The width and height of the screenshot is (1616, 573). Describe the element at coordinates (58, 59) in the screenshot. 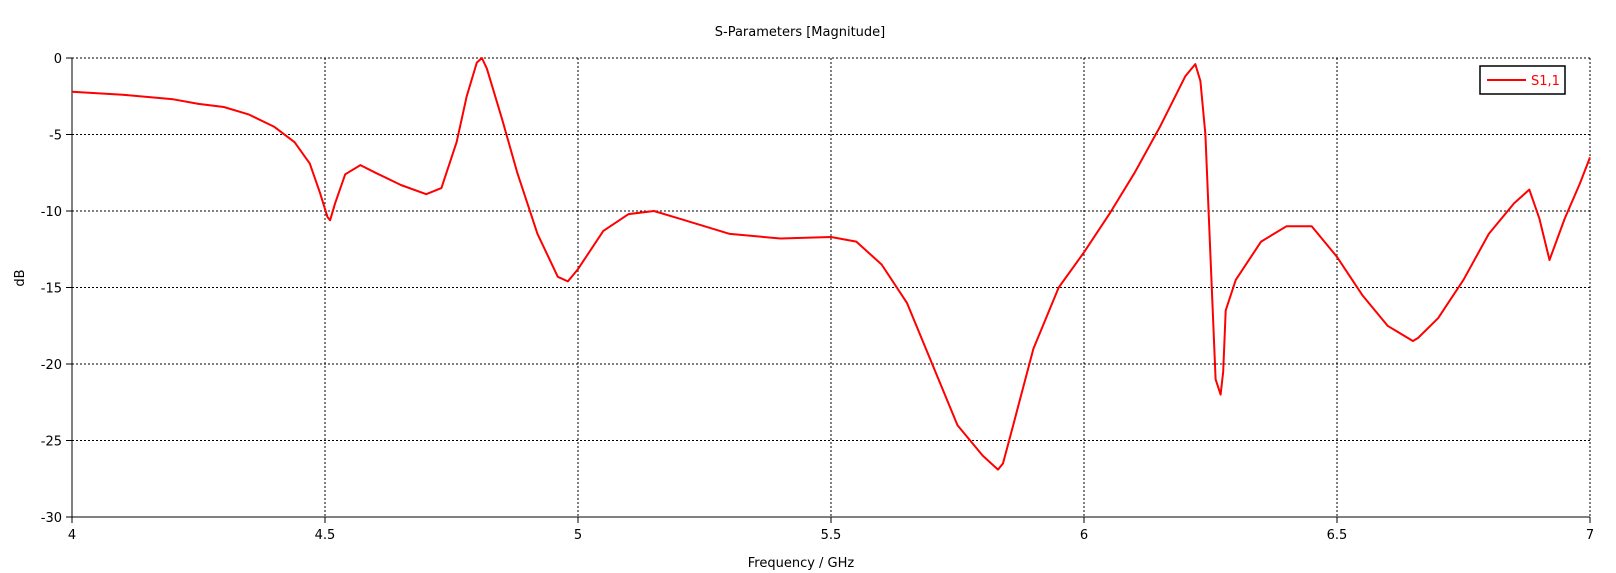

I see `y-tick-label: 0` at that location.